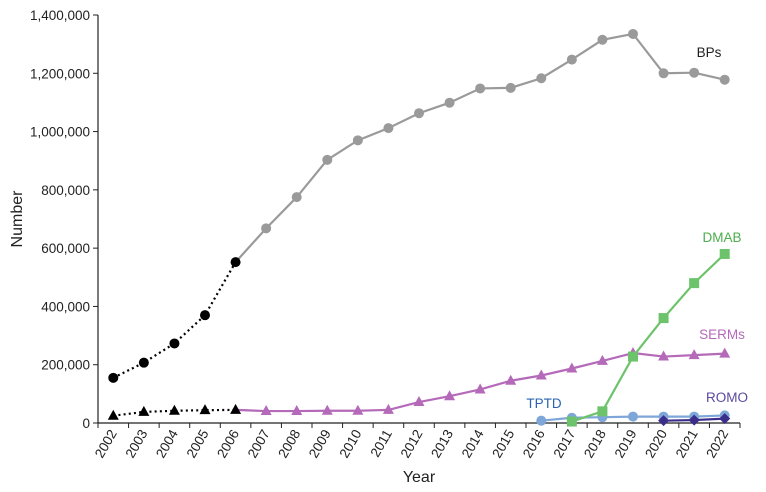 This screenshot has width=766, height=492. I want to click on x-tick-label: 2016, so click(534, 444).